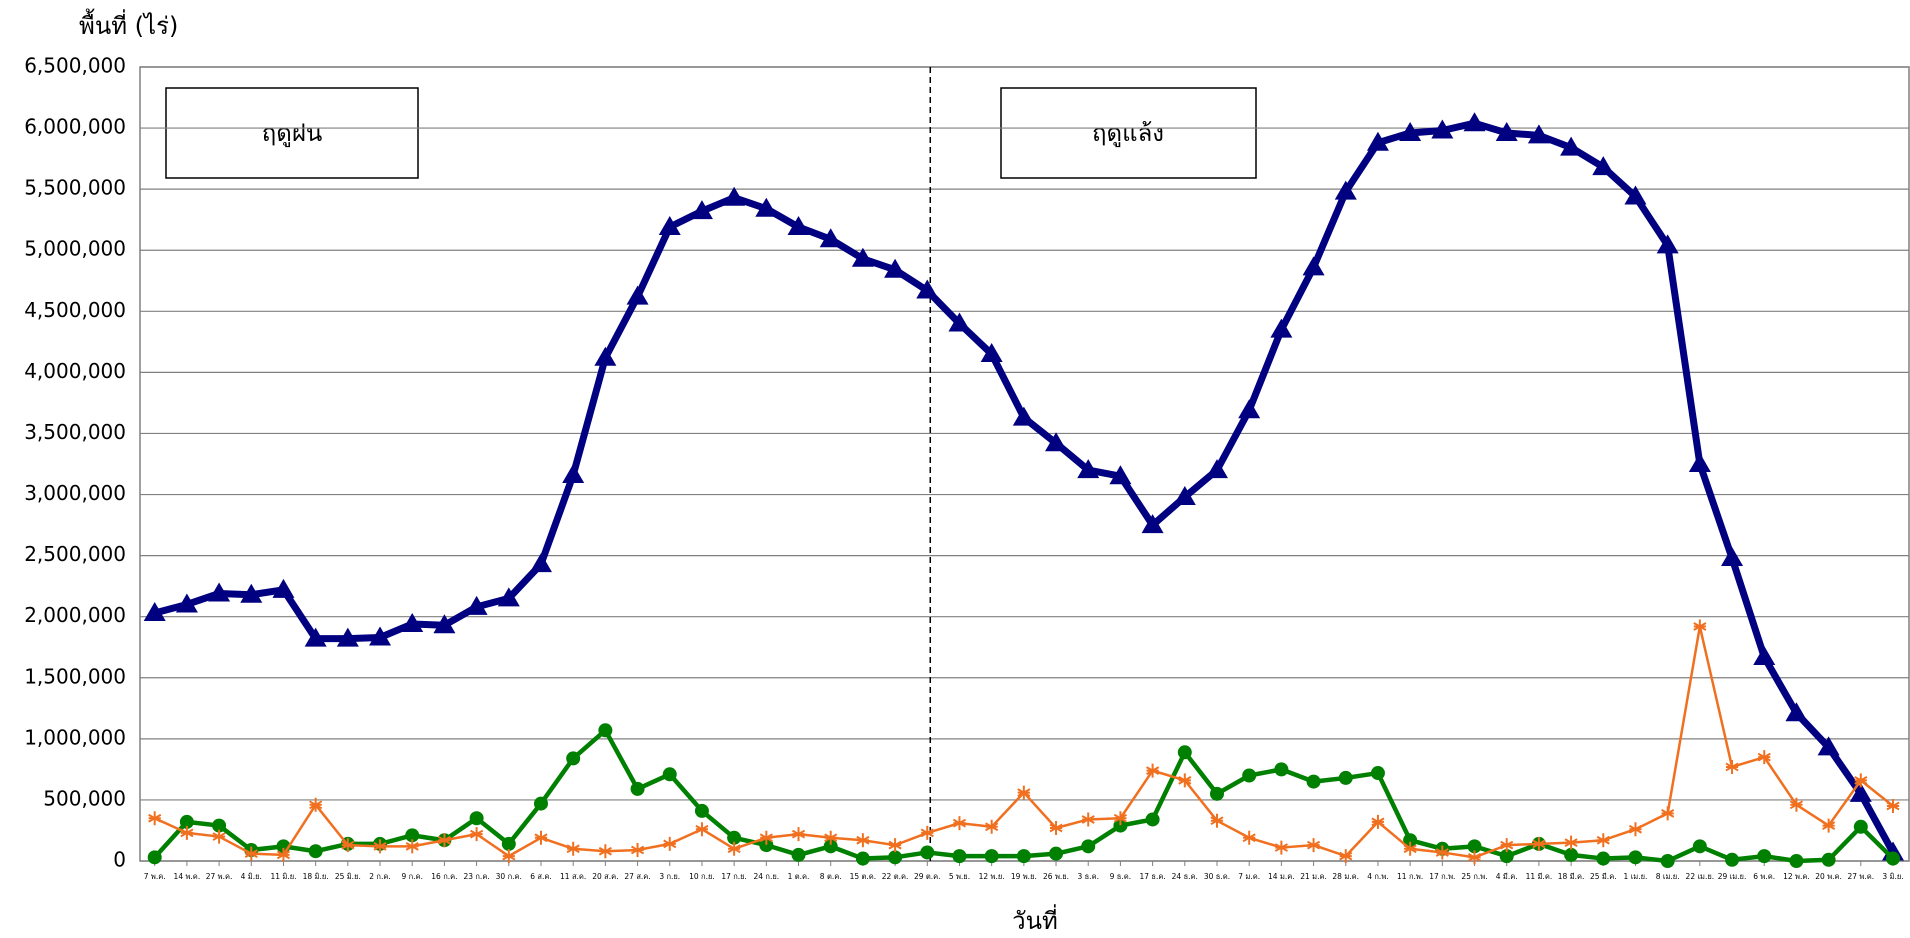 The width and height of the screenshot is (1910, 938). Describe the element at coordinates (75, 188) in the screenshot. I see `y-tick-label: 5,500,000` at that location.